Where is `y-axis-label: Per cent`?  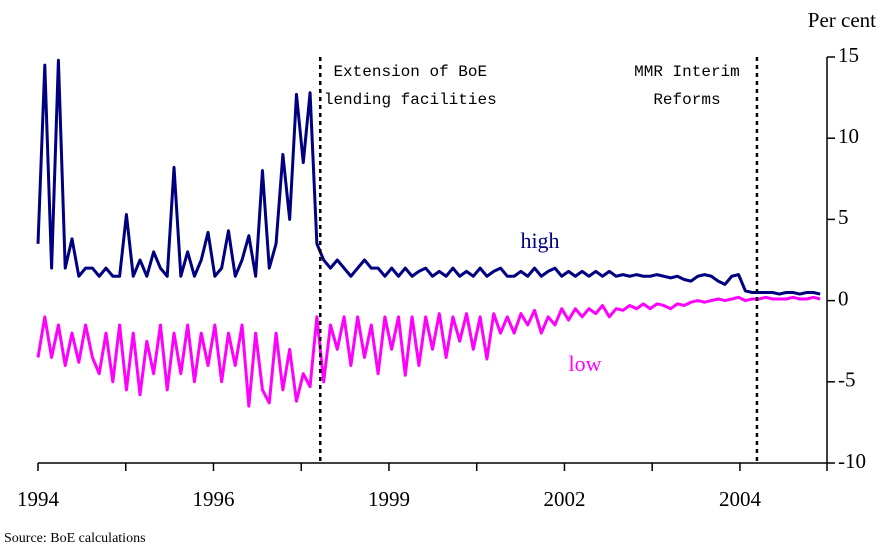 y-axis-label: Per cent is located at coordinates (842, 20).